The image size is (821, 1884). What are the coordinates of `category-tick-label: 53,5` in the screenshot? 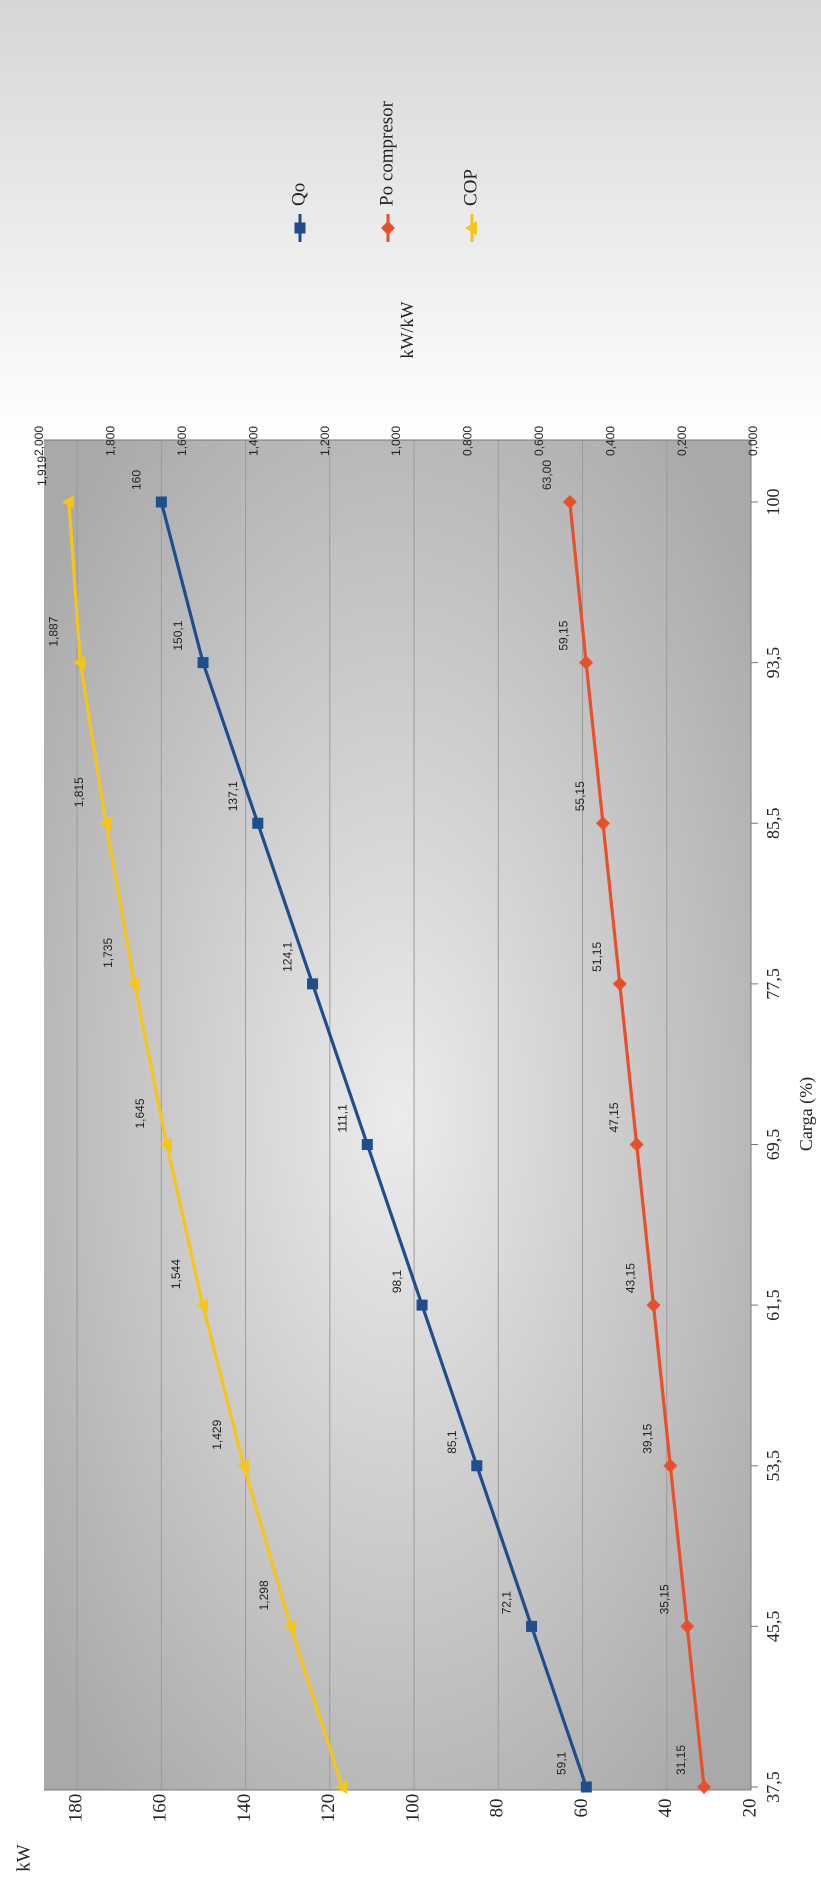 It's located at (773, 1466).